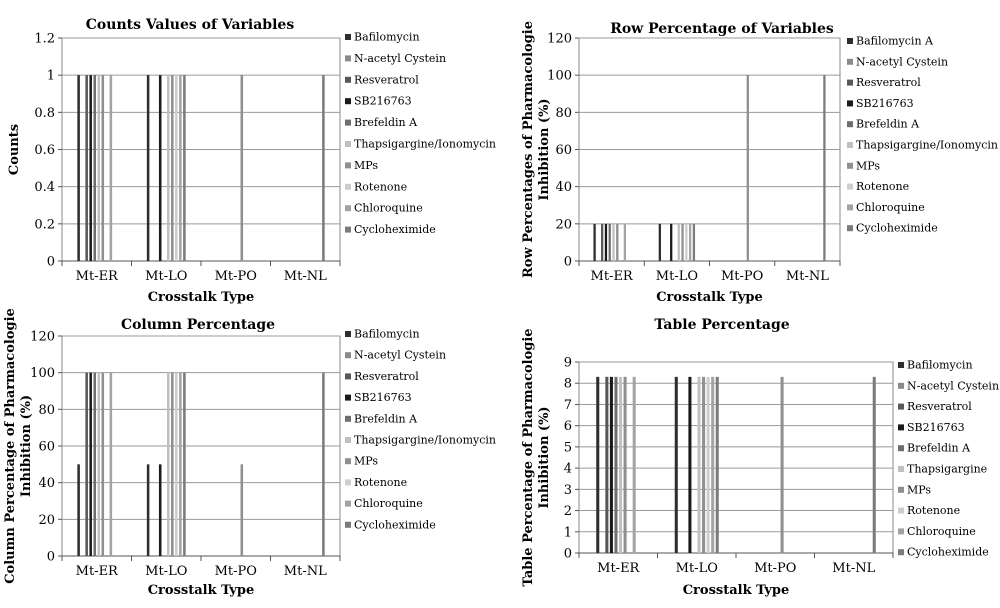 This screenshot has height=608, width=1000. Describe the element at coordinates (568, 447) in the screenshot. I see `y-tick-label: 5` at that location.